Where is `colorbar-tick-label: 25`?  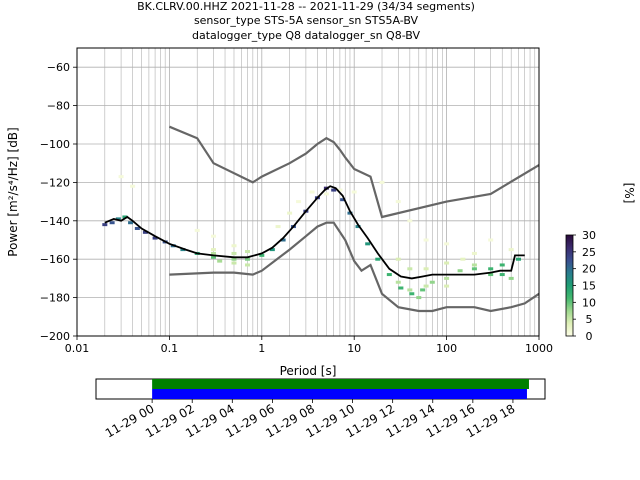 colorbar-tick-label: 25 is located at coordinates (589, 252).